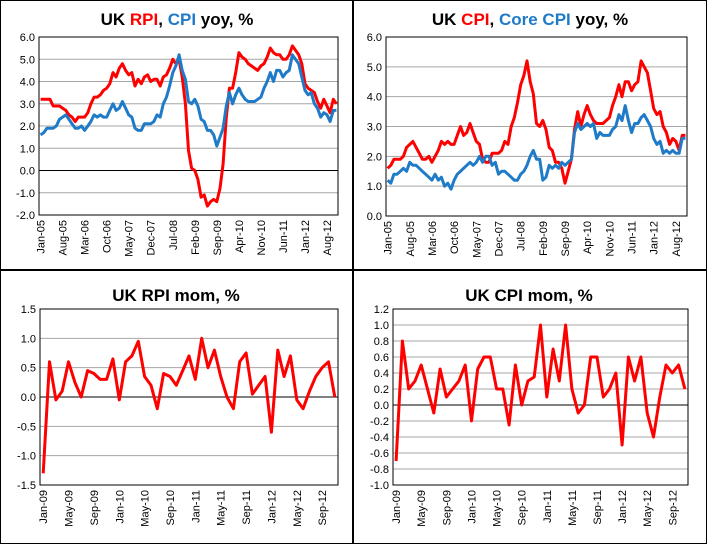 The width and height of the screenshot is (707, 544). I want to click on chart-title: UK RPI mom, %, so click(176, 295).